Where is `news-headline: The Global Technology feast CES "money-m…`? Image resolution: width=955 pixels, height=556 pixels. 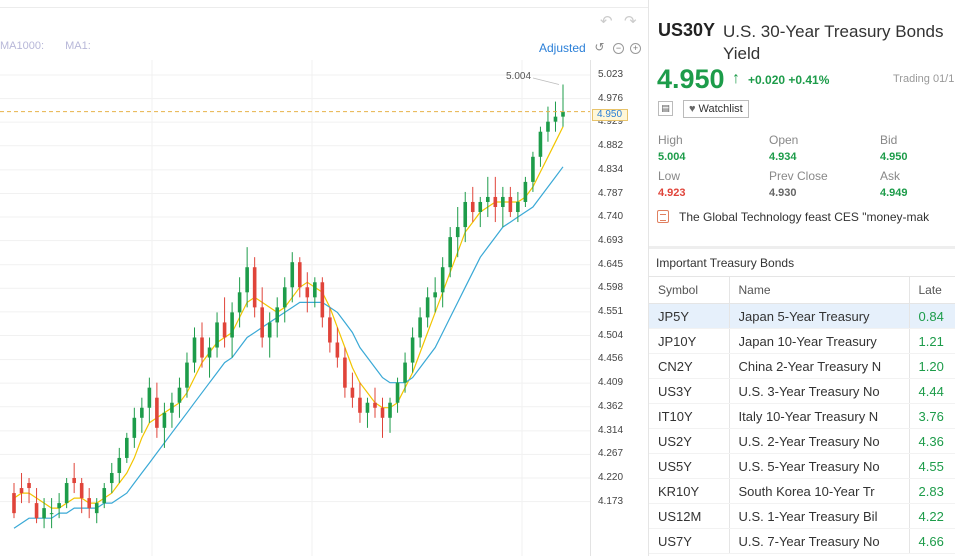 news-headline: The Global Technology feast CES "money-m… is located at coordinates (804, 217).